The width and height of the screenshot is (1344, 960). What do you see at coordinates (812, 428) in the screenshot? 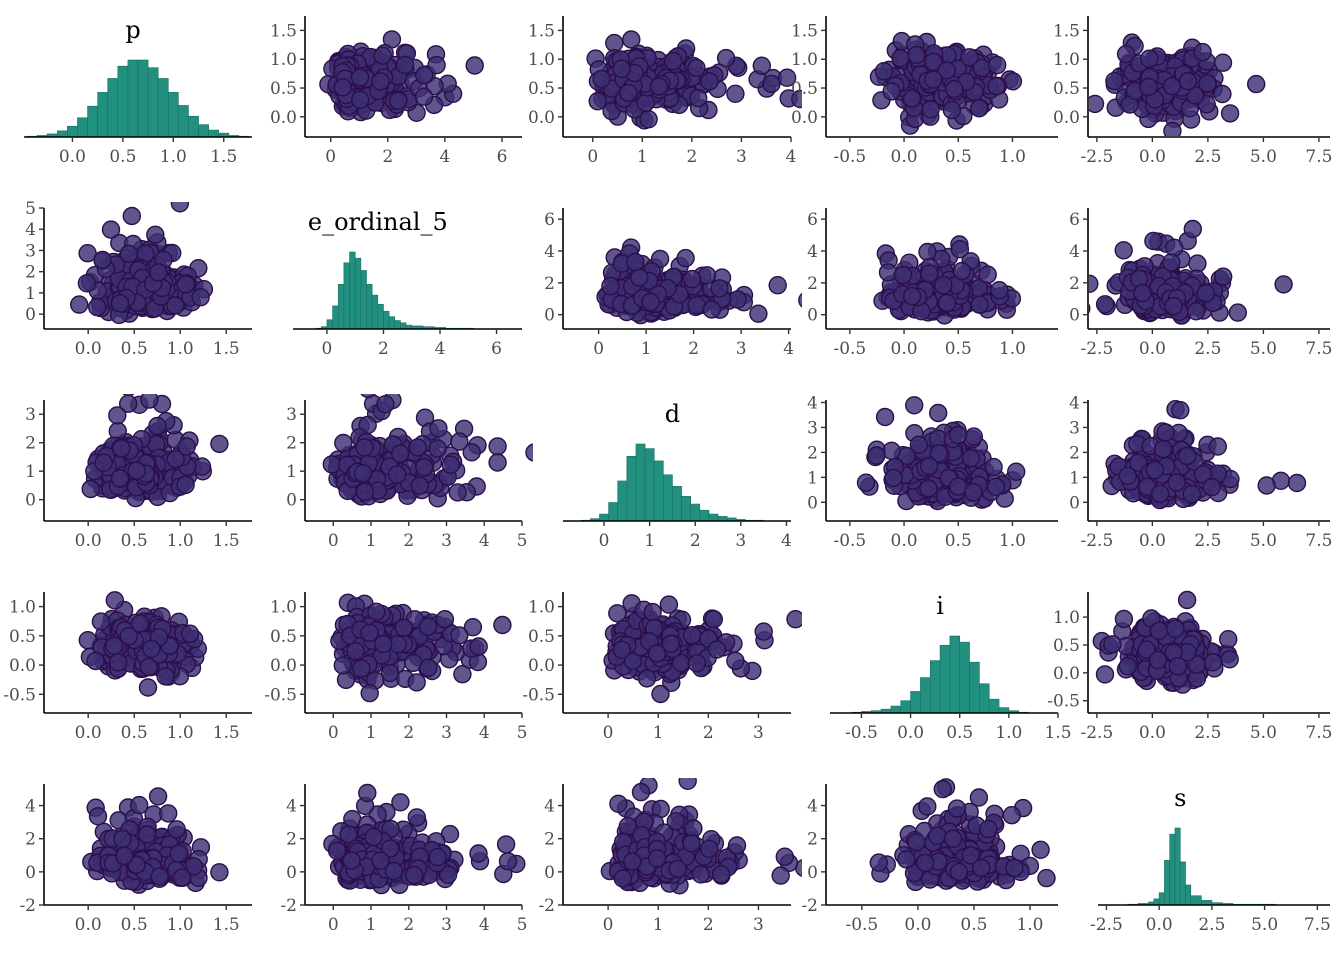
I see `y-tick-label: 3` at bounding box center [812, 428].